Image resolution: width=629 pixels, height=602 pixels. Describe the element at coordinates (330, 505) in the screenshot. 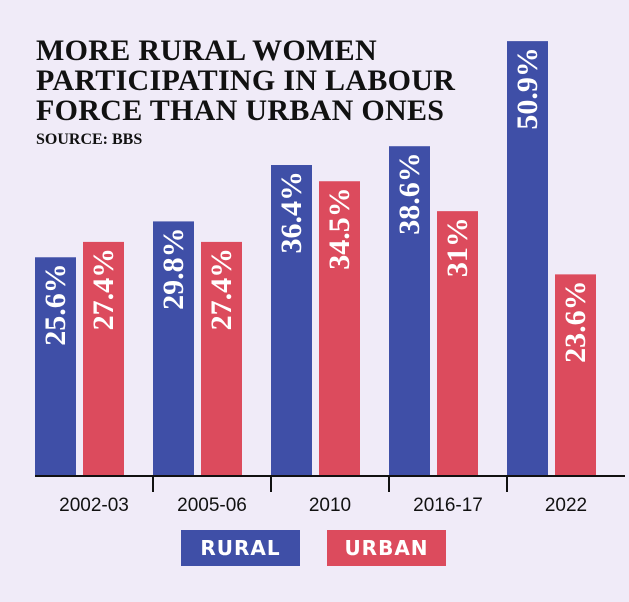

I see `x-tick-label-2010: 2010` at that location.